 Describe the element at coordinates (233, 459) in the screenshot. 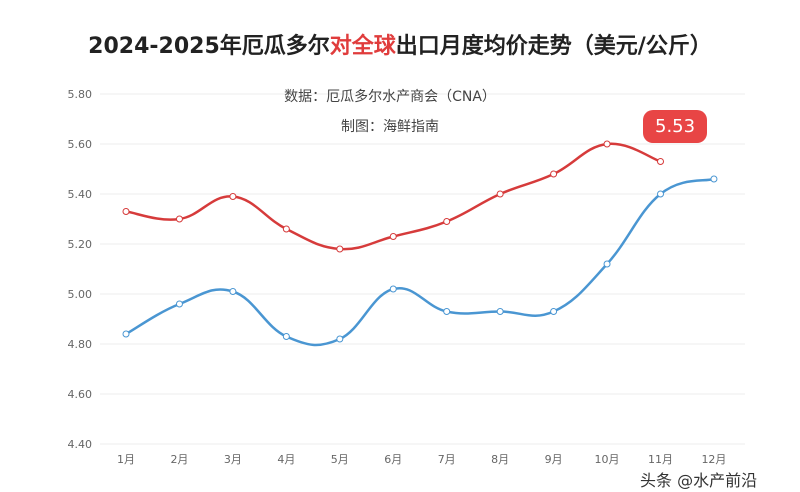

I see `x-tick-label: 3月` at that location.